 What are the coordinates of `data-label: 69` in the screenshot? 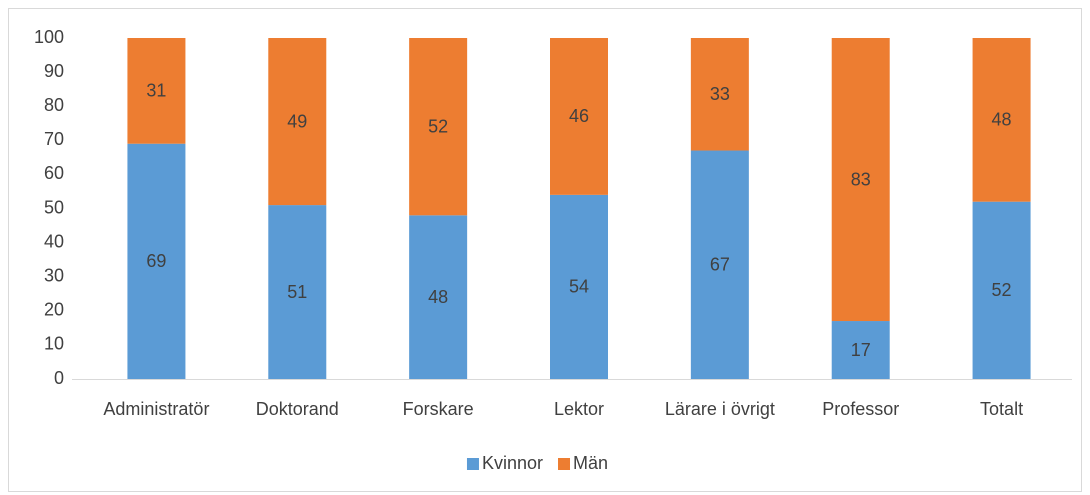 It's located at (156, 261).